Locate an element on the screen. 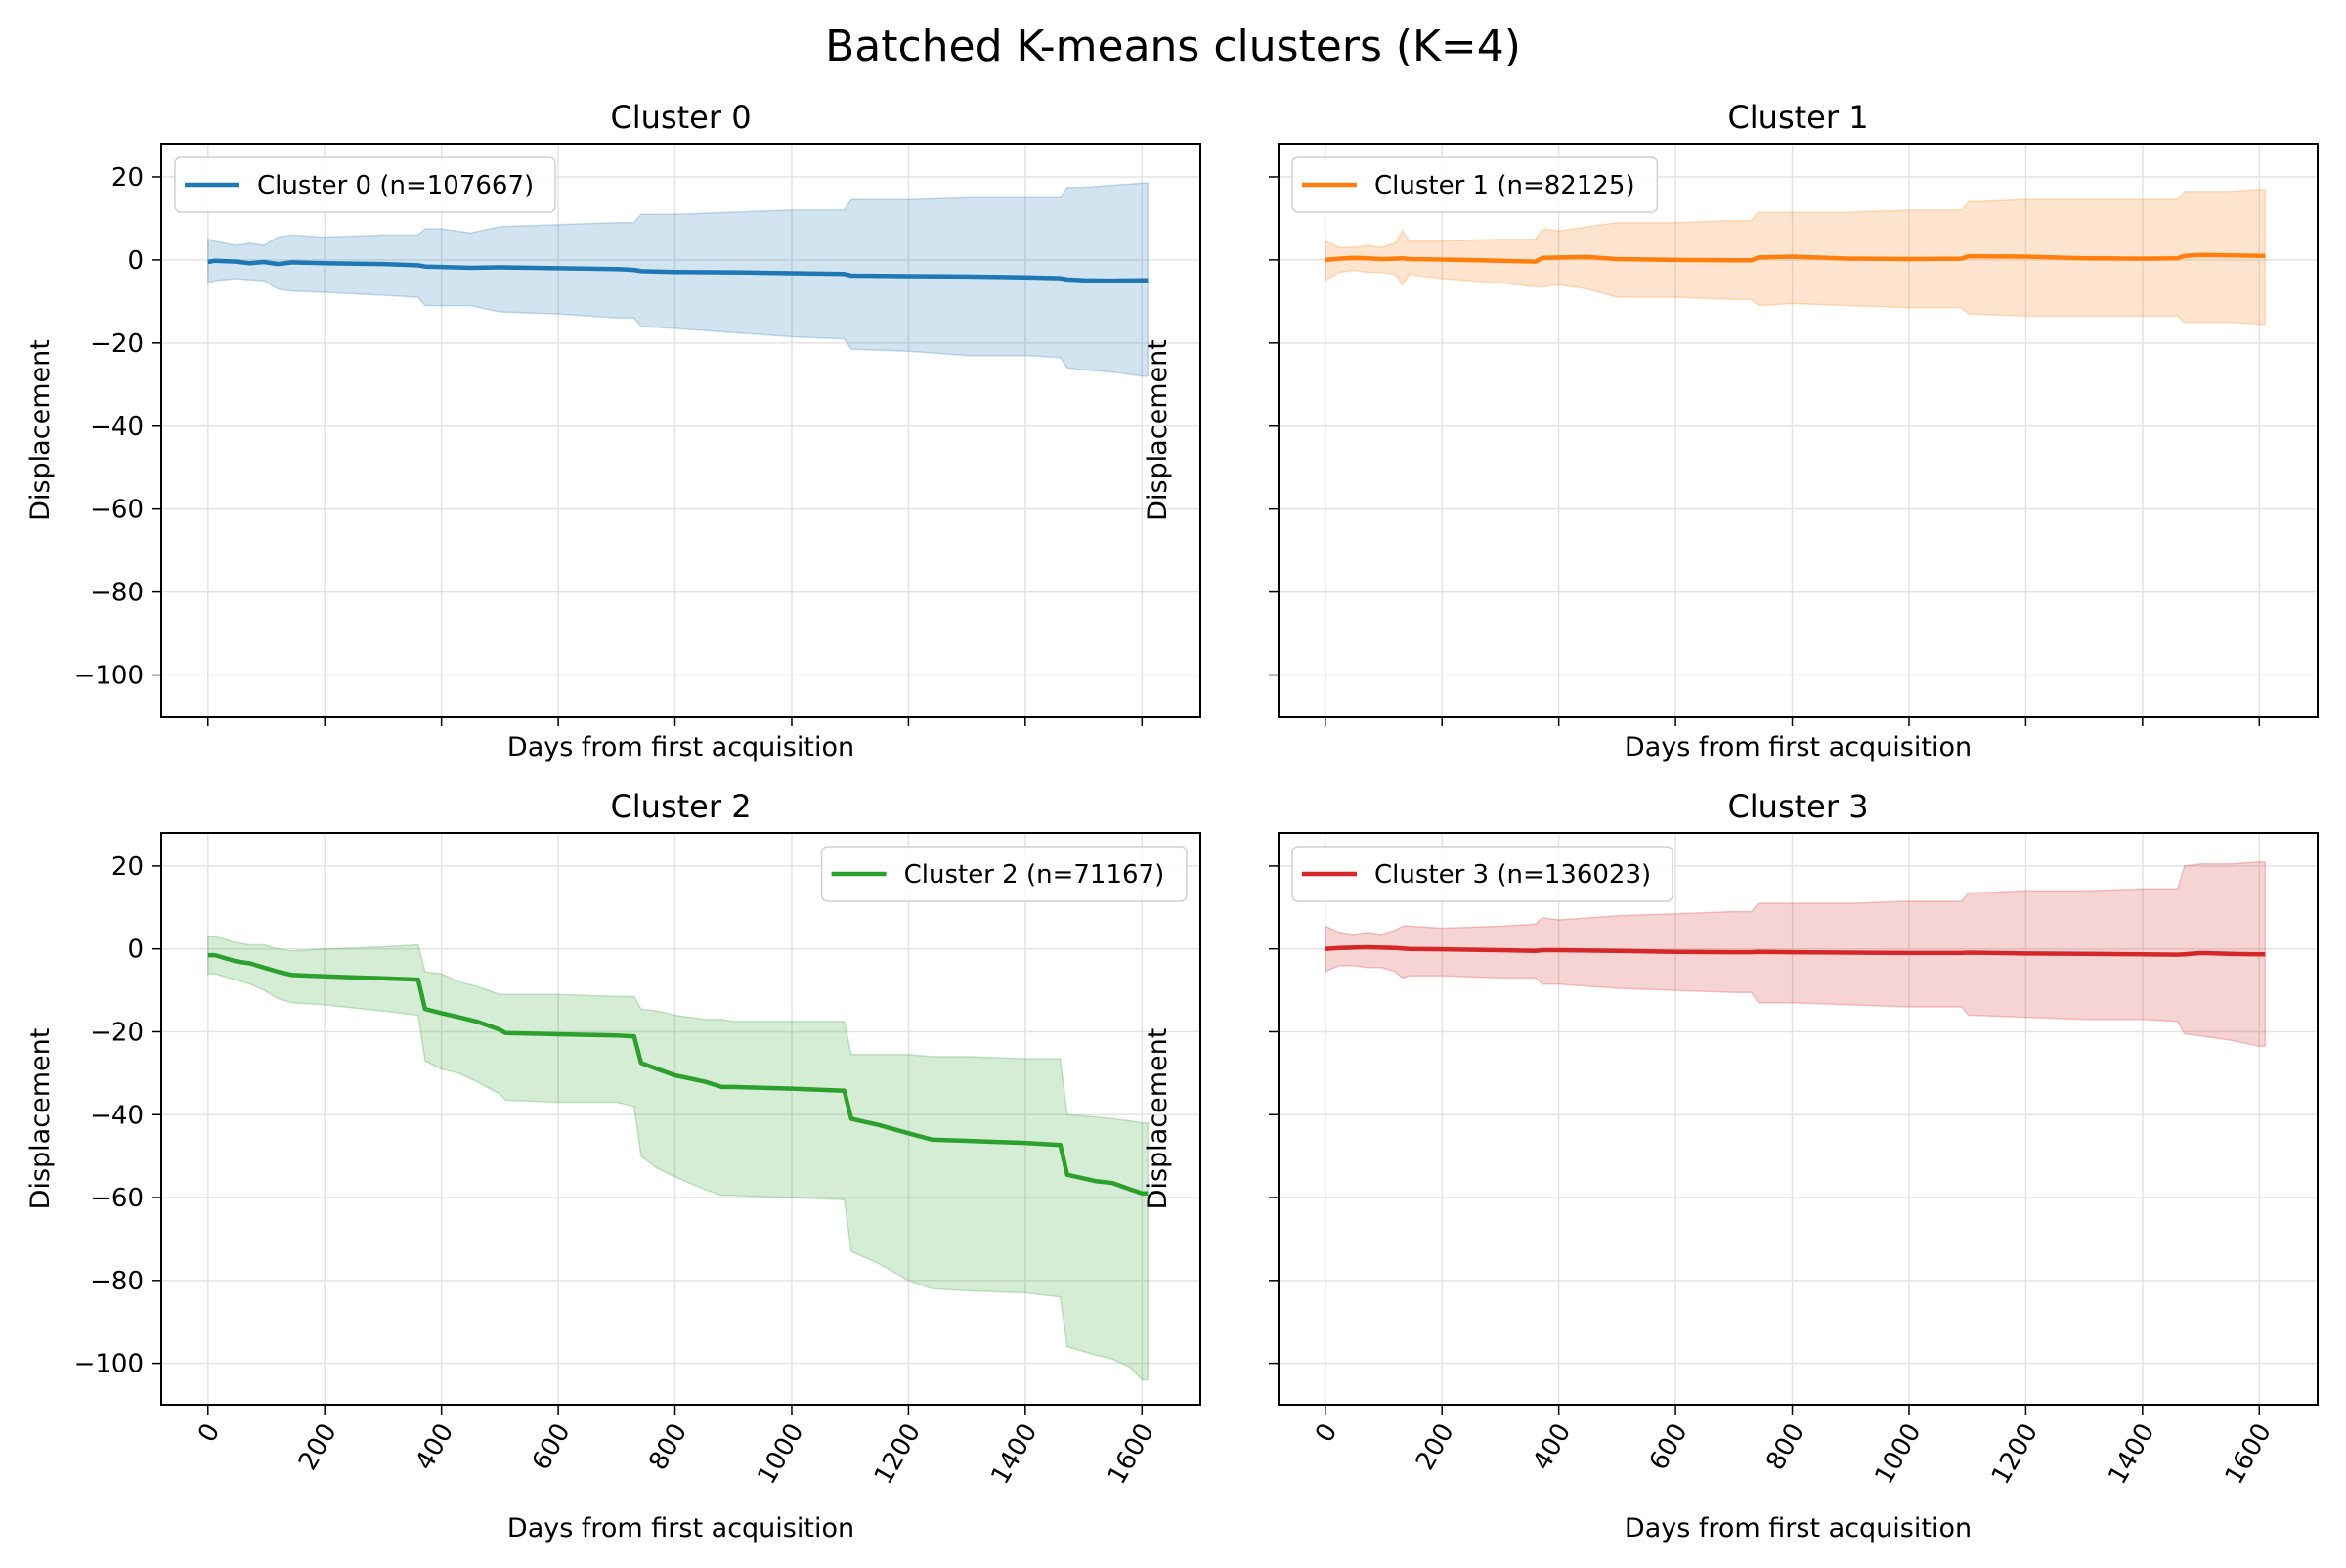  legend-label: Cluster 2 (n=71167) is located at coordinates (1034, 875).